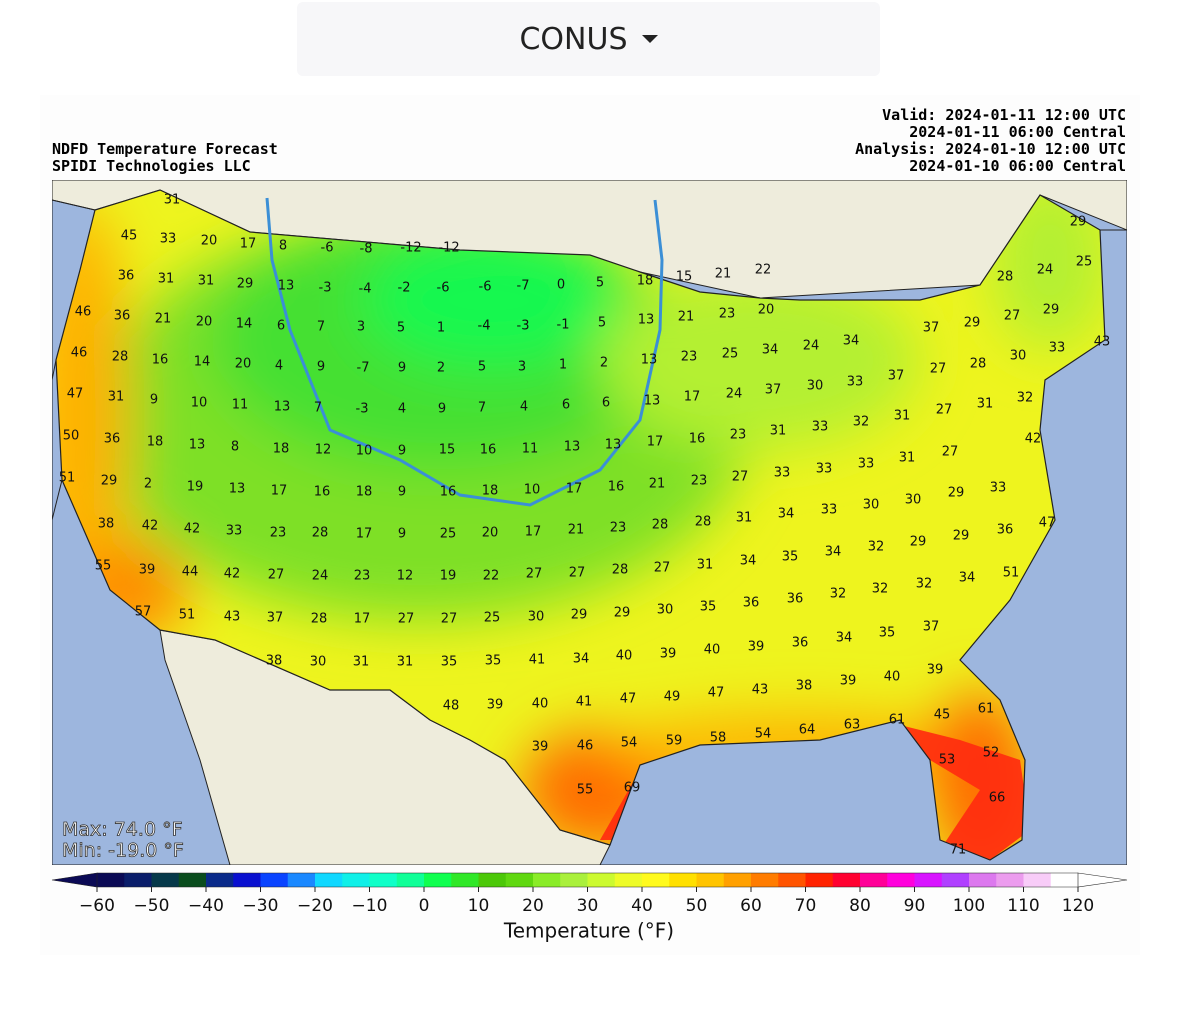 This screenshot has width=1177, height=1016. I want to click on temperature-label: 71, so click(958, 850).